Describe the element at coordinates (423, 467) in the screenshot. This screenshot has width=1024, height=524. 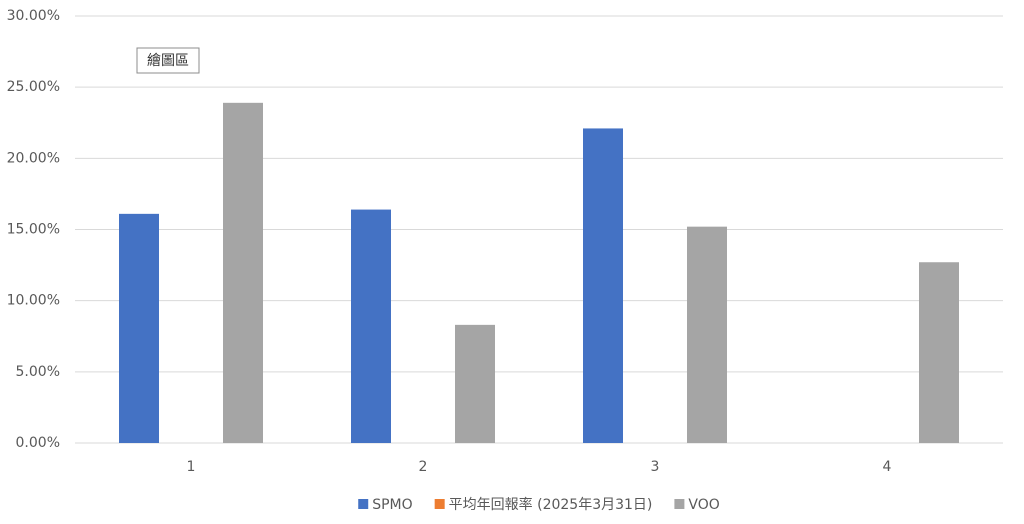
I see `x-tick-label: 2` at that location.